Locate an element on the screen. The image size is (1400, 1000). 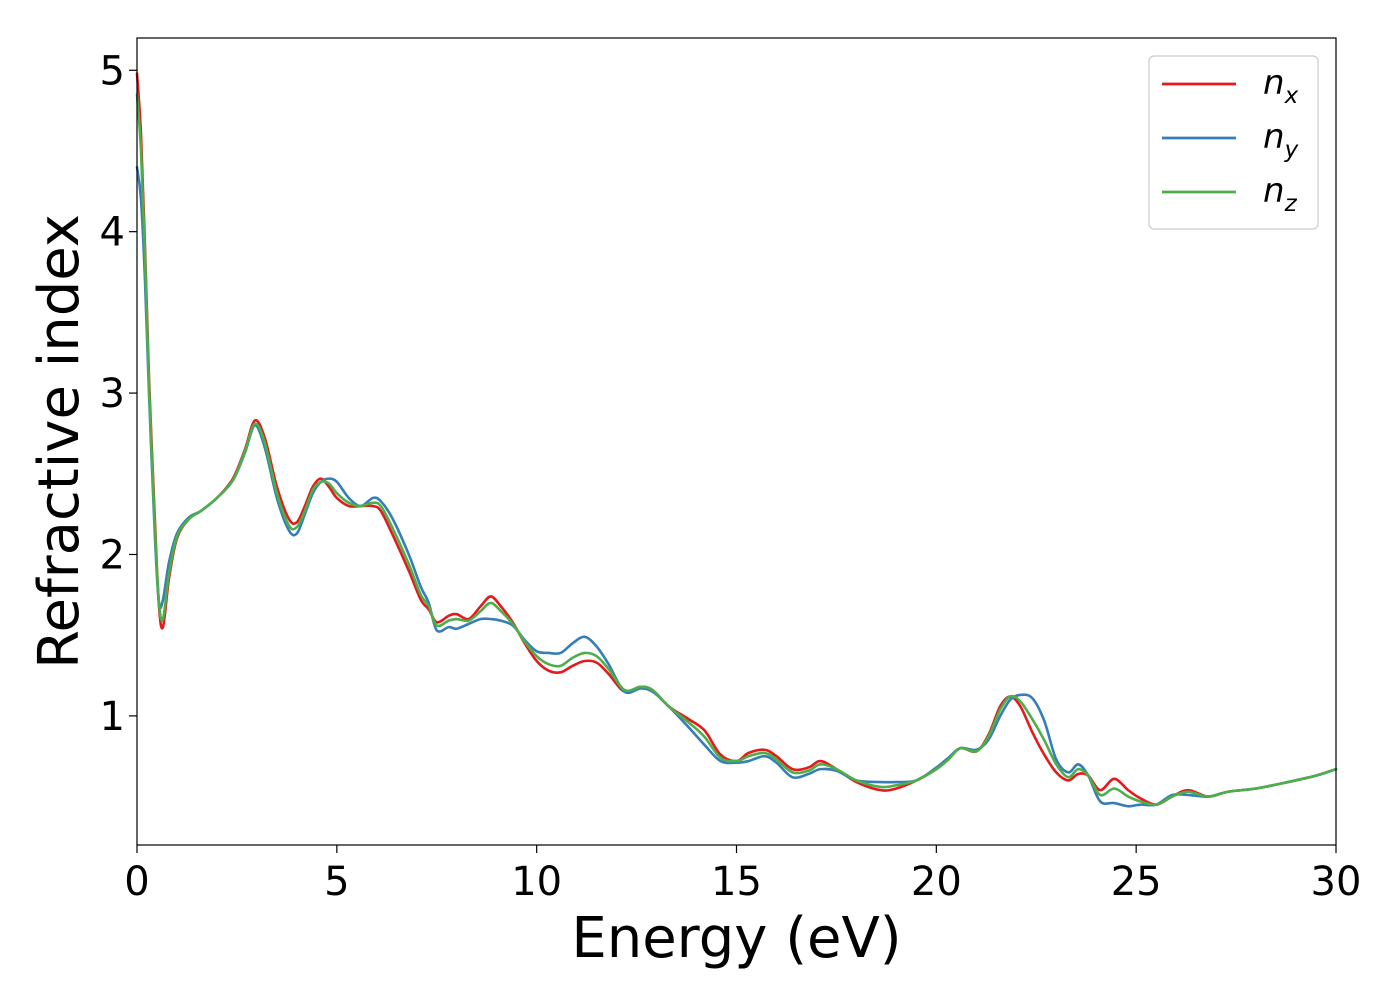
x-axis-ticks: 0 5 10 15 20 25 30 is located at coordinates (742, 875).